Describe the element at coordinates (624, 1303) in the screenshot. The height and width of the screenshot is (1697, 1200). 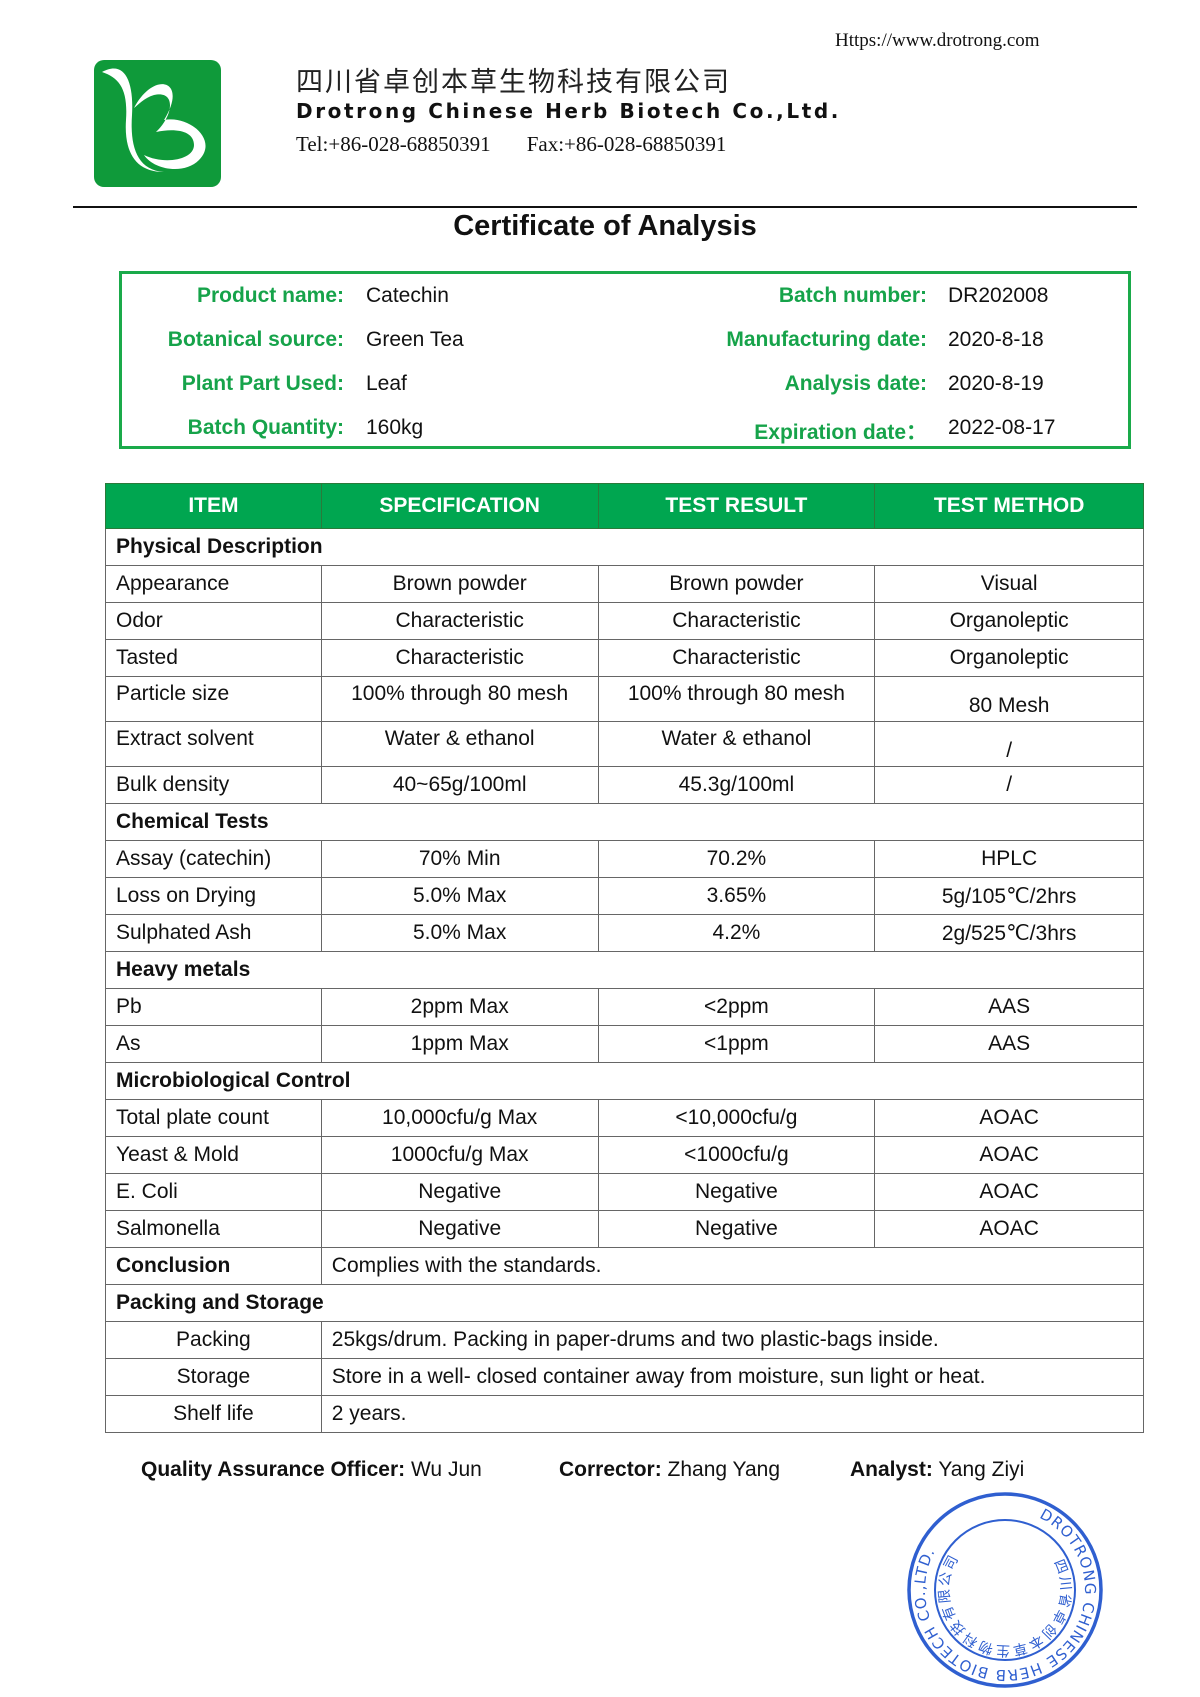
I see `section-packing-storage: Packing and Storage` at that location.